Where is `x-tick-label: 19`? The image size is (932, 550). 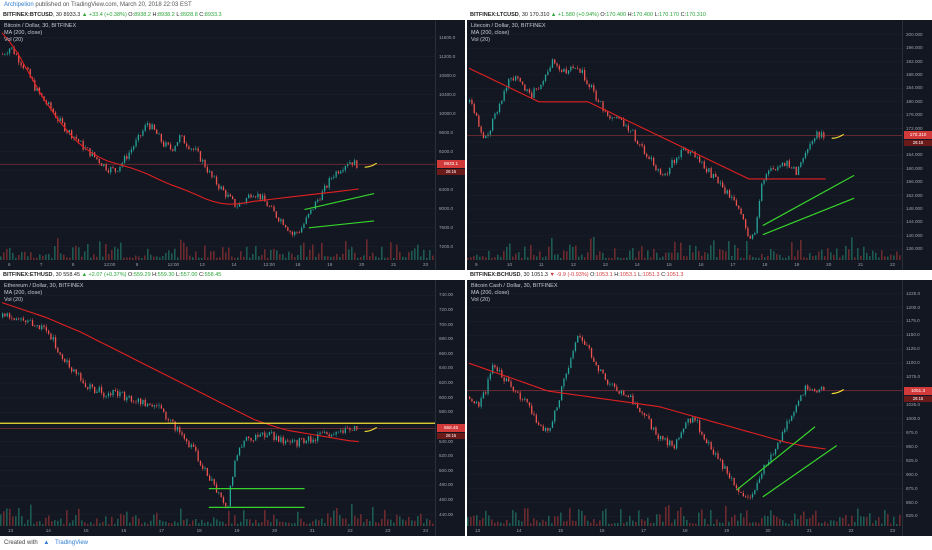 x-tick-label: 19 is located at coordinates (330, 264).